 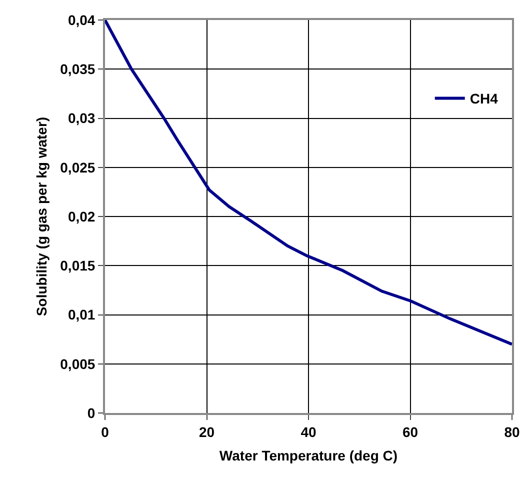 What do you see at coordinates (82, 216) in the screenshot?
I see `y-tick-label: 0,02` at bounding box center [82, 216].